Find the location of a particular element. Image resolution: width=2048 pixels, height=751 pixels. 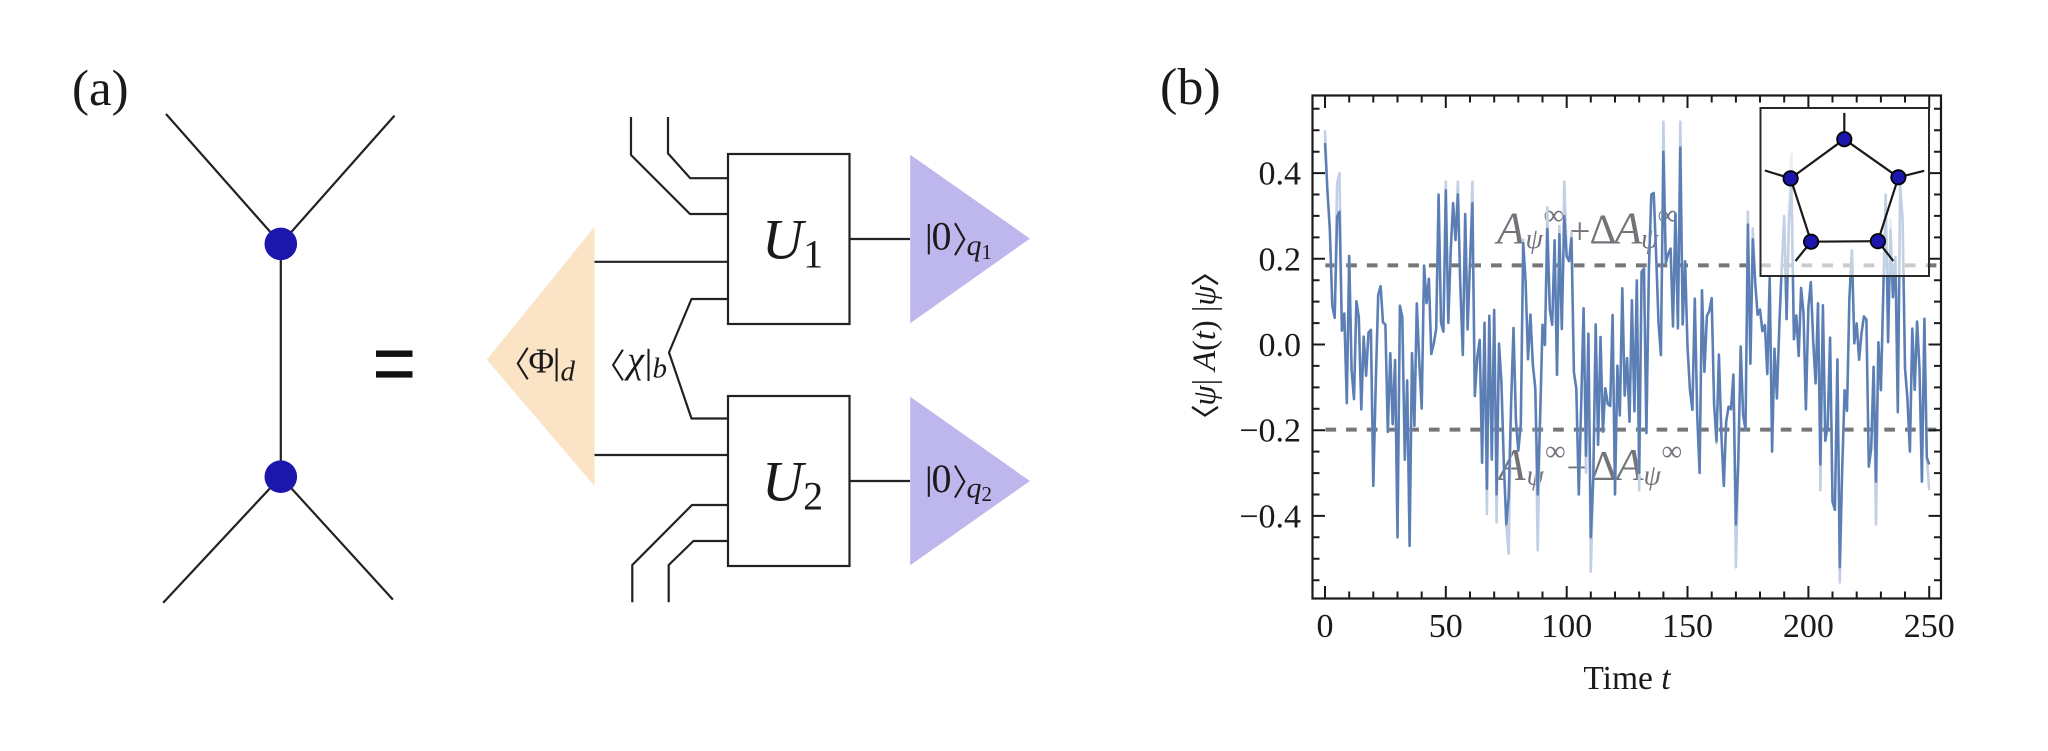

svg-text: 100 is located at coordinates (1566, 626).